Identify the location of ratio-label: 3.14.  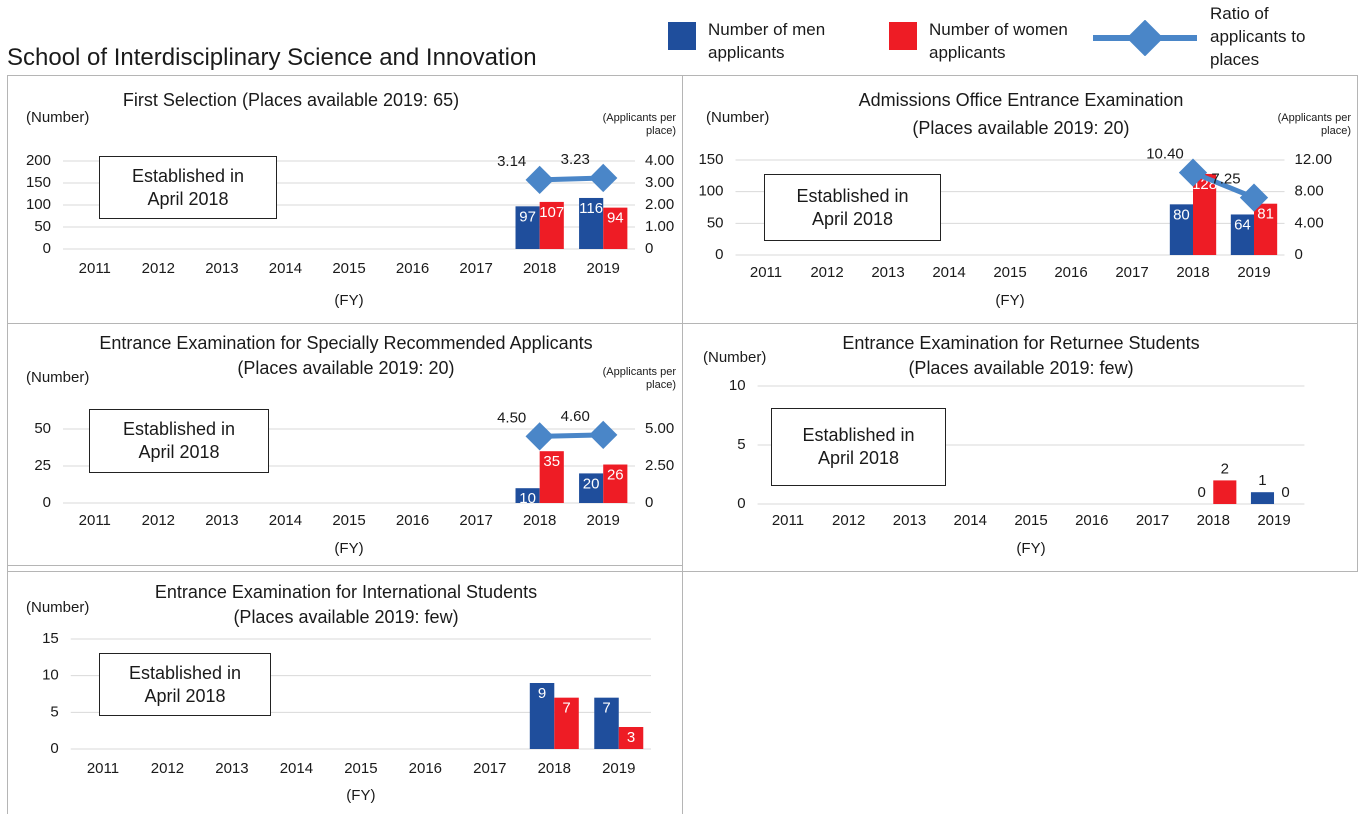
(511, 161).